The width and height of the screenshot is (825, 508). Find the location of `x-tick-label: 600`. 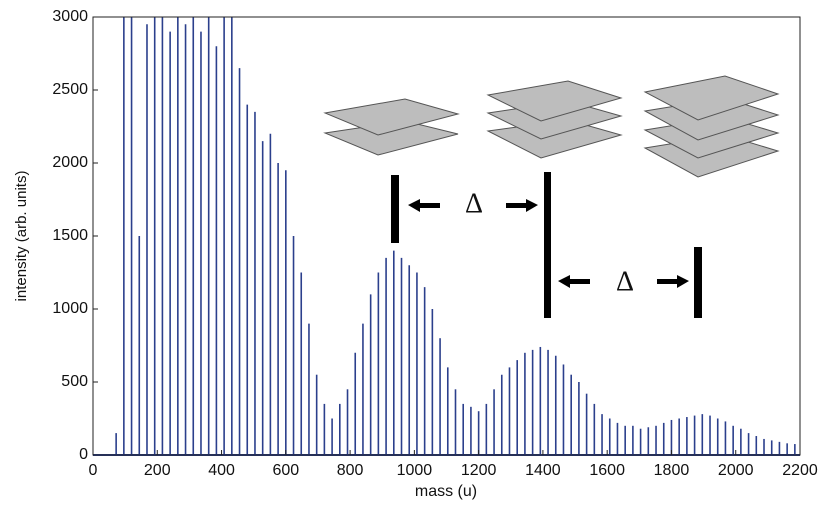

x-tick-label: 600 is located at coordinates (285, 470).